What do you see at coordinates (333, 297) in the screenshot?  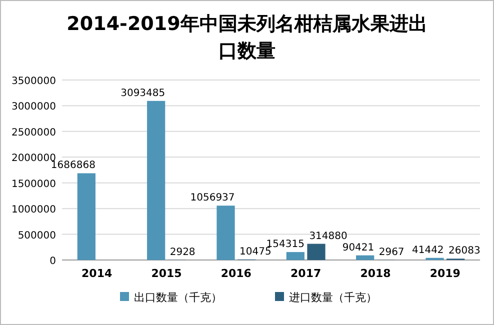 I see `legend-label: 进口数量（千克）` at bounding box center [333, 297].